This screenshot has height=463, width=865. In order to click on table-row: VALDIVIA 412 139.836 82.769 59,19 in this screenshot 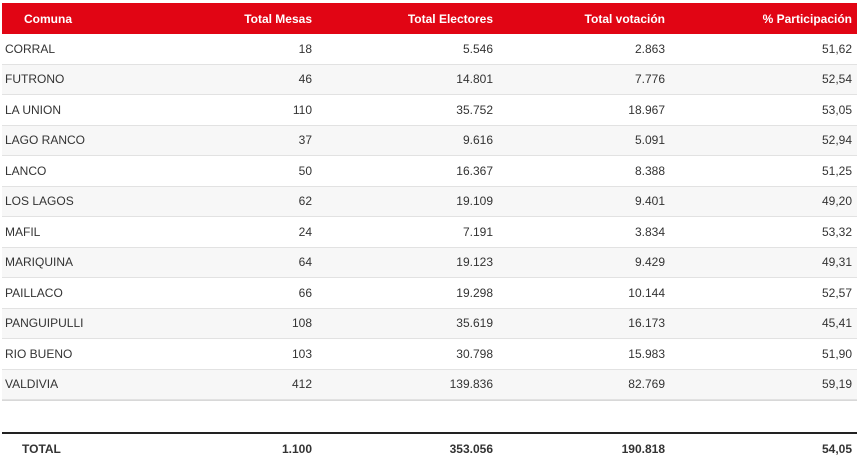, I will do `click(429, 384)`.